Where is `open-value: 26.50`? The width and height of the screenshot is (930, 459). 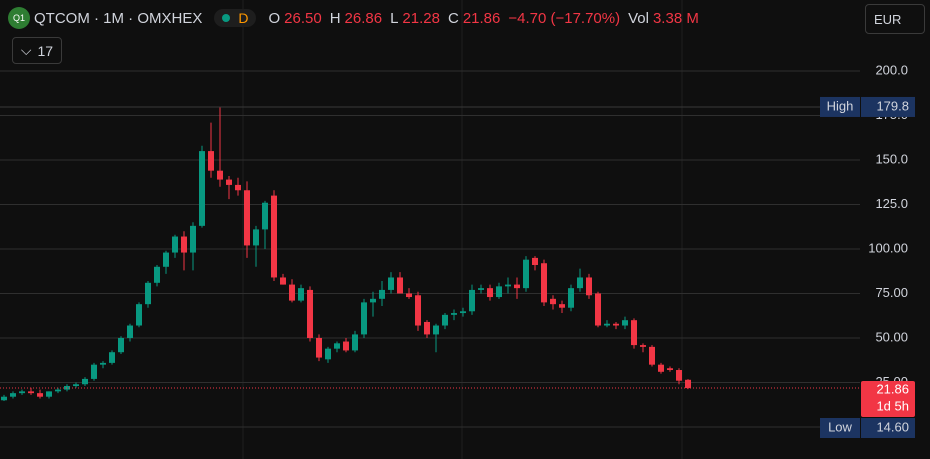
open-value: 26.50 is located at coordinates (303, 18).